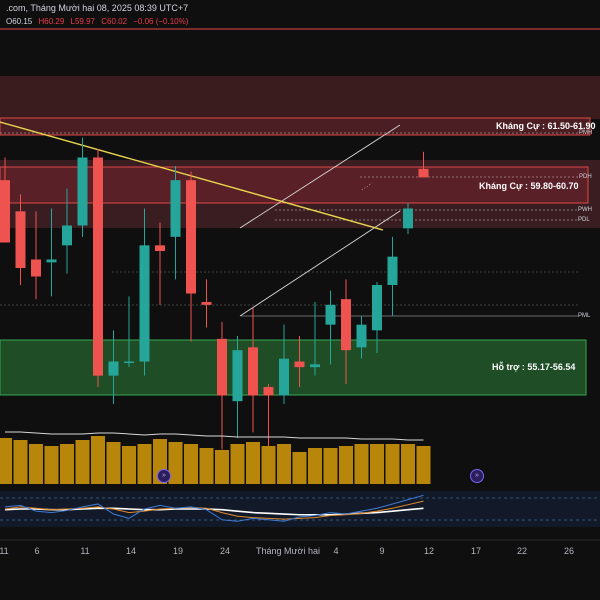 Image resolution: width=600 pixels, height=600 pixels. Describe the element at coordinates (19, 21) in the screenshot. I see `ohlc-open: O60.15` at that location.